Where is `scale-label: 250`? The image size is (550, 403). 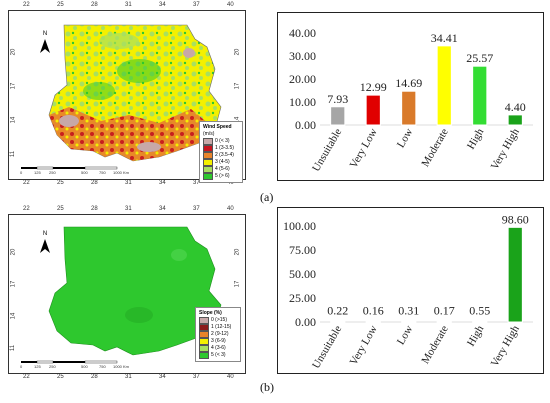 scale-label: 250 is located at coordinates (52, 366).